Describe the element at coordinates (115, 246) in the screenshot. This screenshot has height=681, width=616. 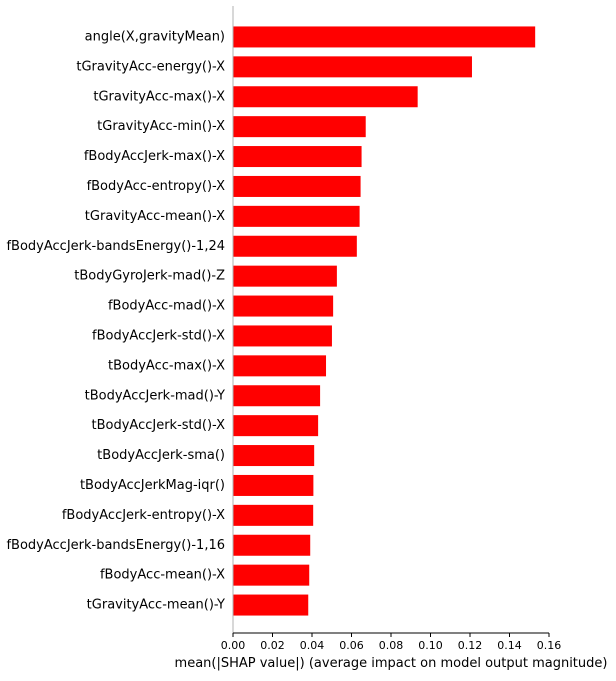
I see `category-label: fBodyAccJerk-bandsEnergy()-1,24` at that location.